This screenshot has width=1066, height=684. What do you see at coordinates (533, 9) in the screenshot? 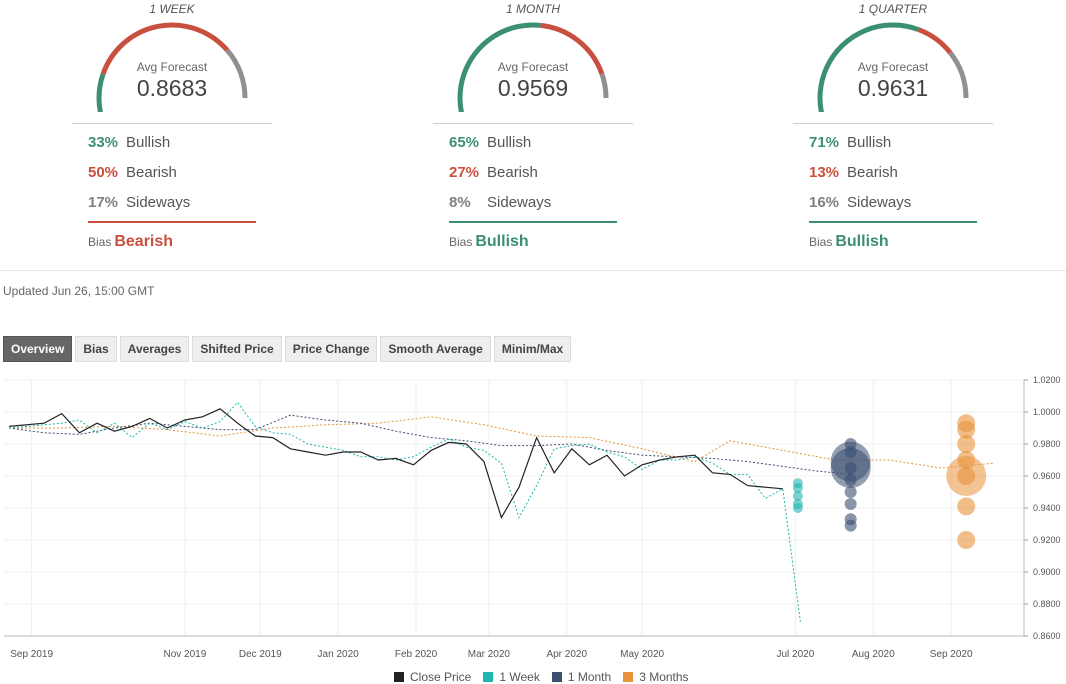
I see `period-title: 1 MONTH` at bounding box center [533, 9].